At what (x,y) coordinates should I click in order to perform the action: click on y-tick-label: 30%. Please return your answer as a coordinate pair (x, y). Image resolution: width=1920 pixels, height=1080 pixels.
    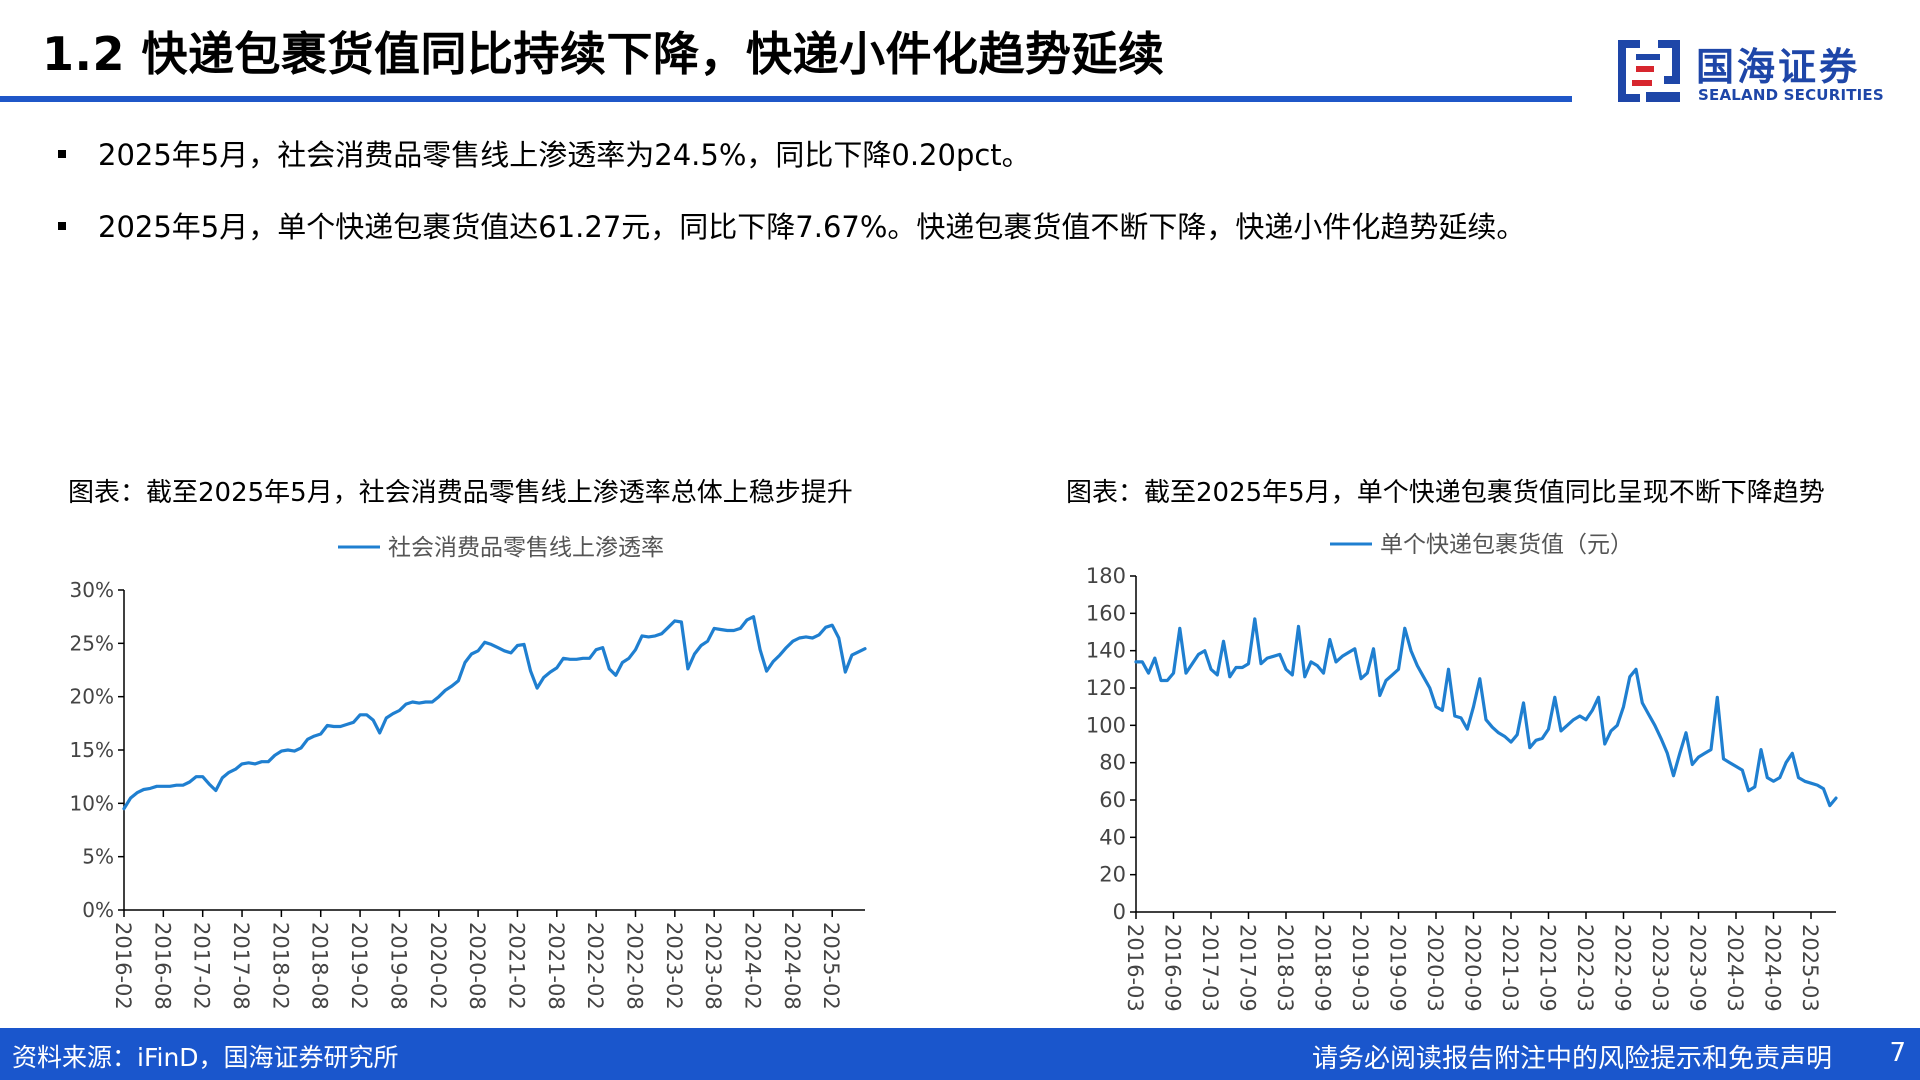
    Looking at the image, I should click on (92, 590).